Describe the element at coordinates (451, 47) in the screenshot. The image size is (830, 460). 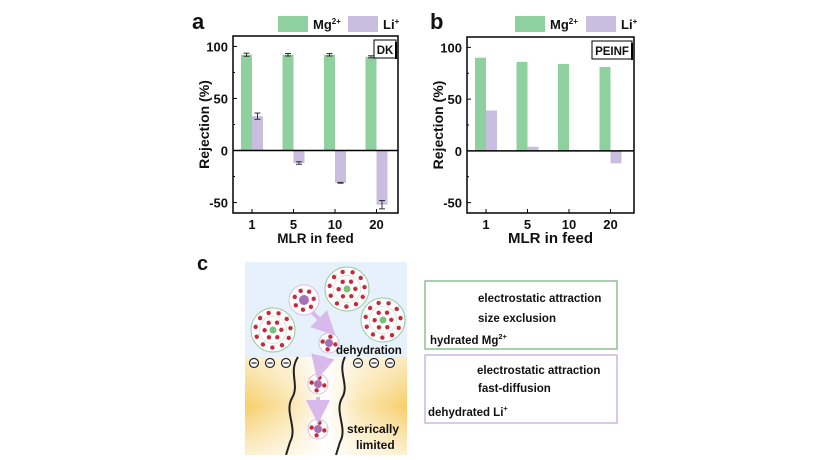
I see `y-tick-label: 100` at that location.